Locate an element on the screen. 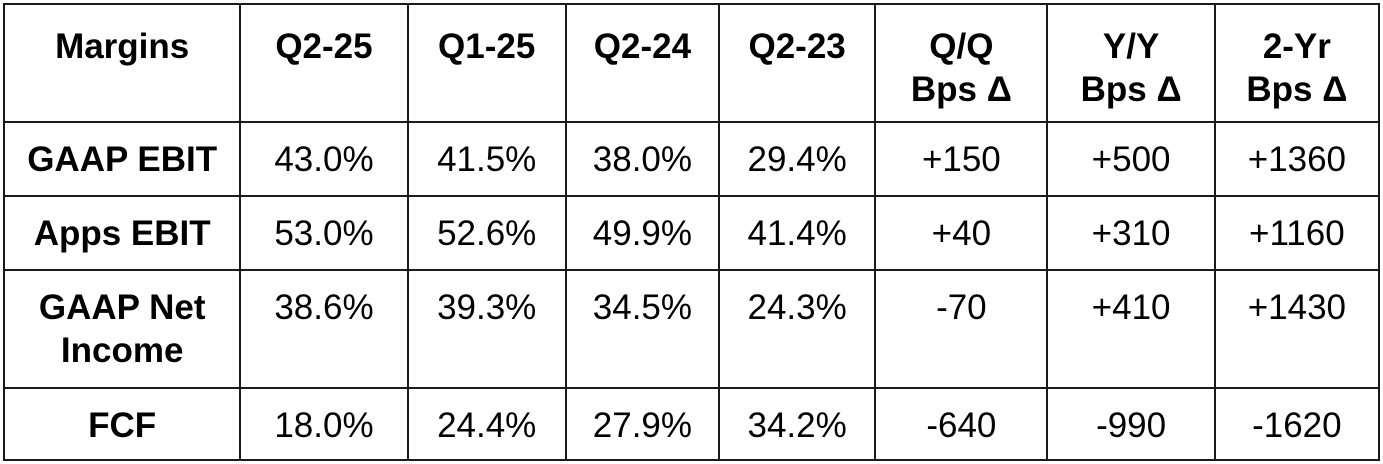 This screenshot has width=1383, height=464. row-label: GAAP EBIT is located at coordinates (122, 159).